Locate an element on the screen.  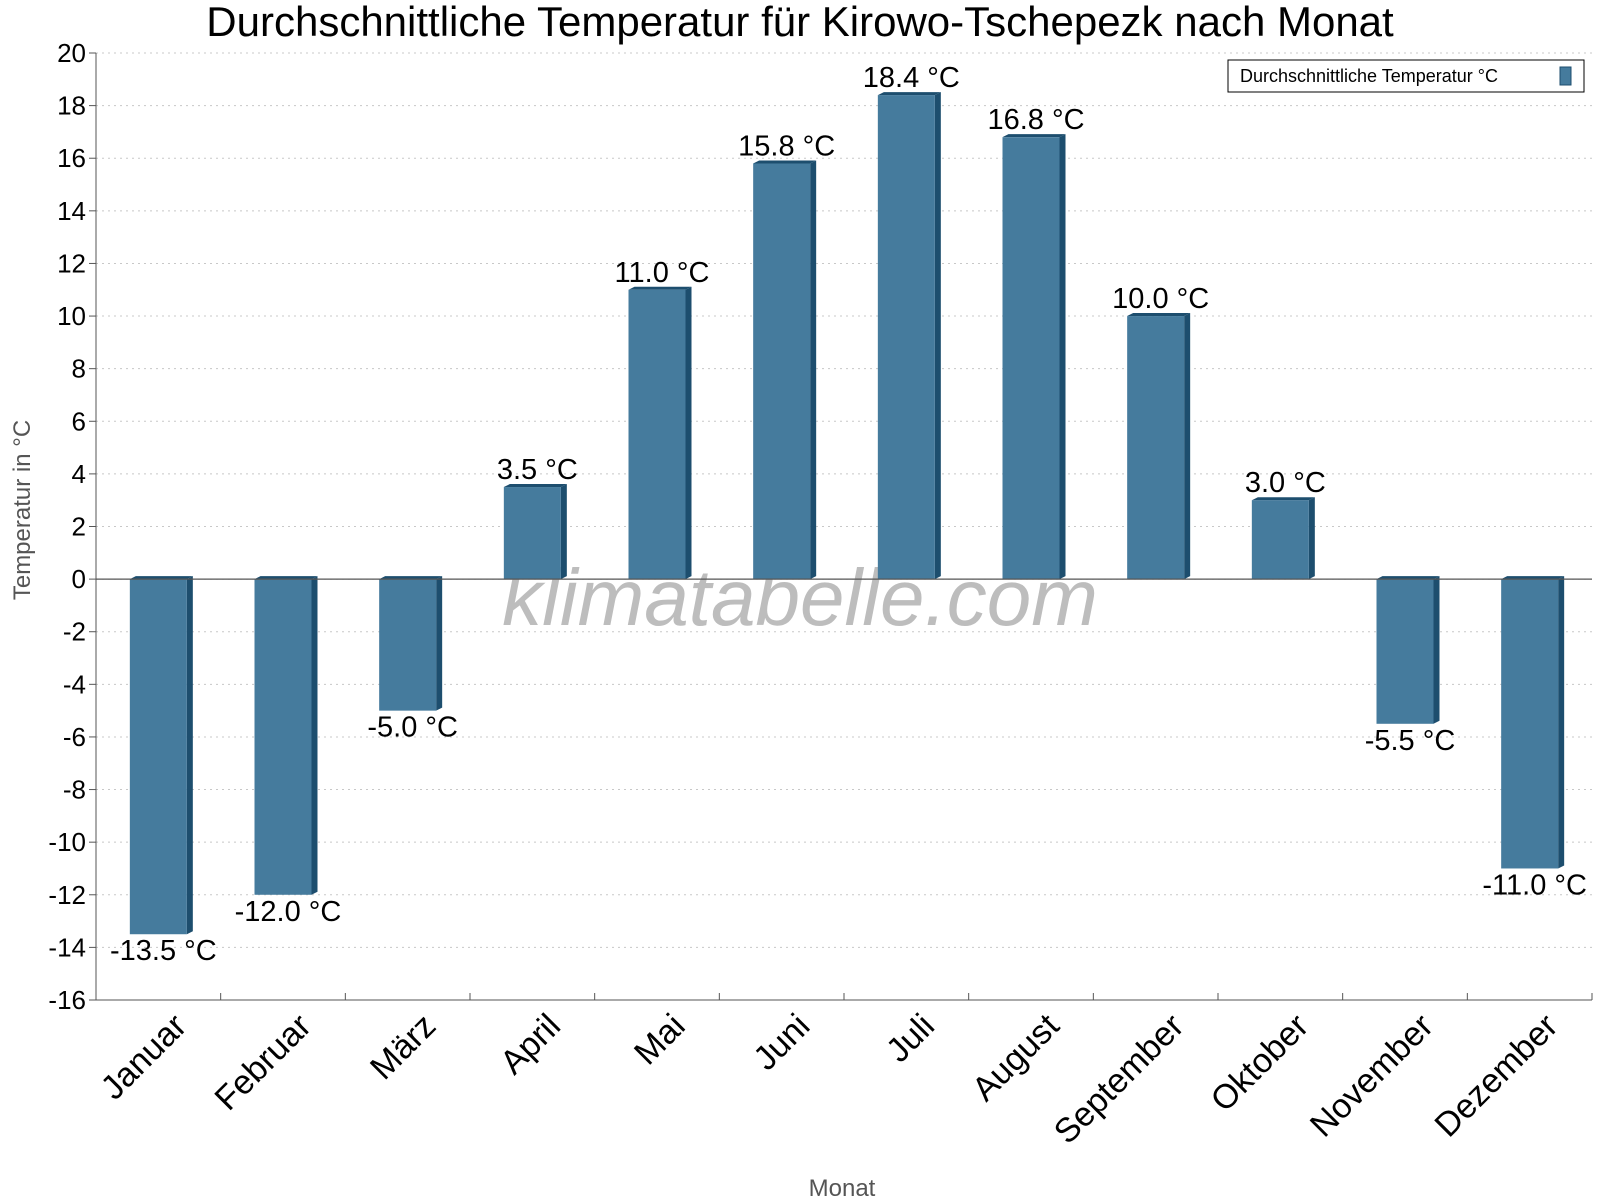
y-tick-label: 18 is located at coordinates (71, 106).